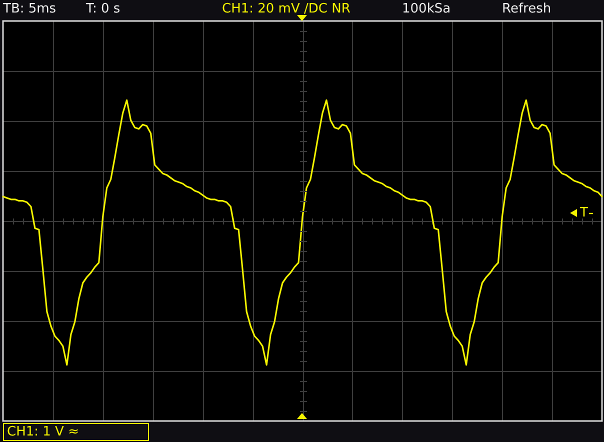  Describe the element at coordinates (286, 8) in the screenshot. I see `text: CH1: 20 mV /DC NR` at that location.